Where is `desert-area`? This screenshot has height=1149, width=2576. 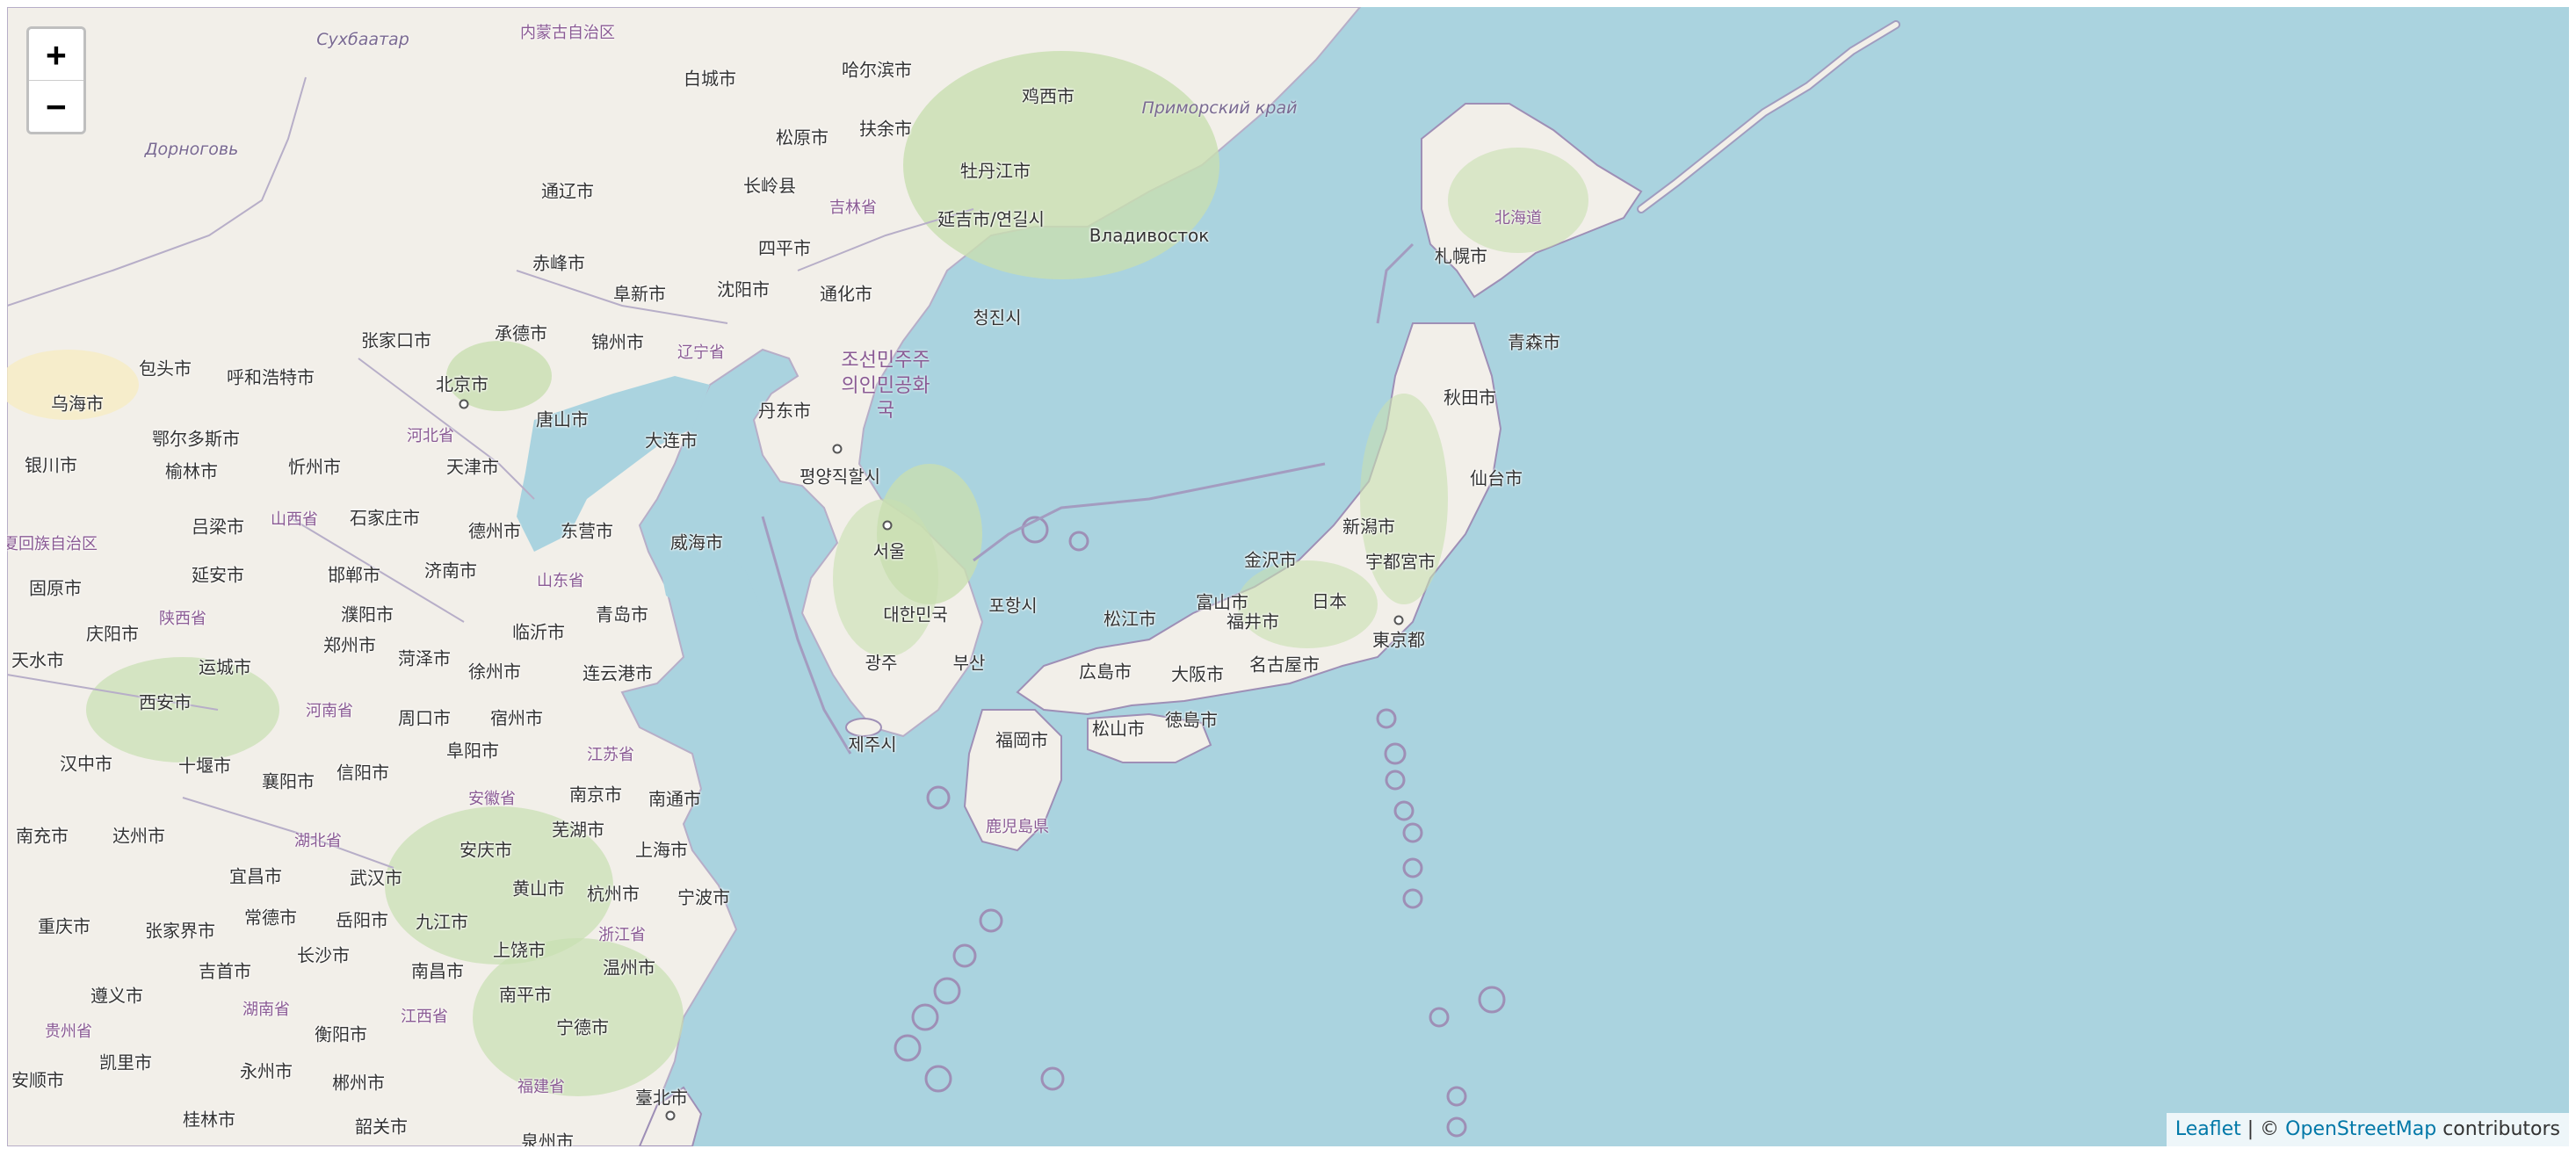 desert-area is located at coordinates (73, 385).